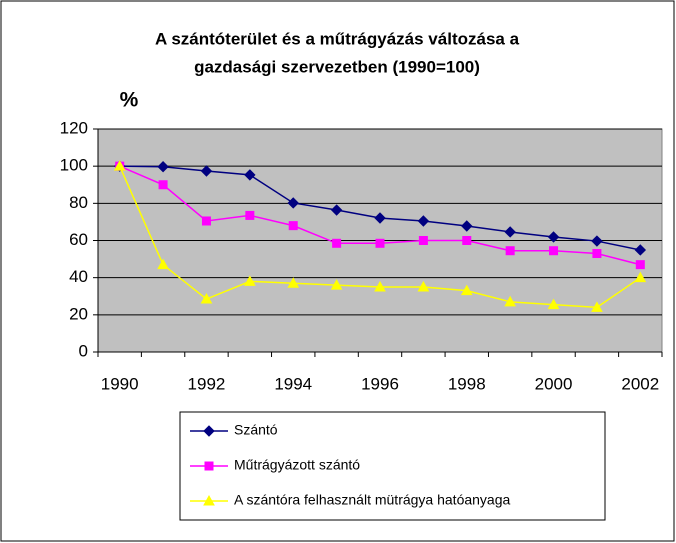 The image size is (676, 543). What do you see at coordinates (129, 100) in the screenshot?
I see `y-axis-label: %` at bounding box center [129, 100].